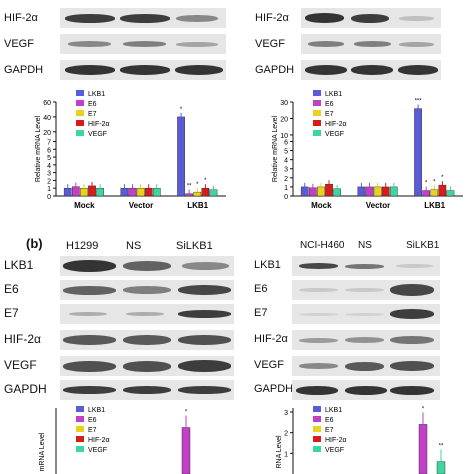  What do you see at coordinates (34, 243) in the screenshot?
I see `panel-b-label: (b)` at bounding box center [34, 243].